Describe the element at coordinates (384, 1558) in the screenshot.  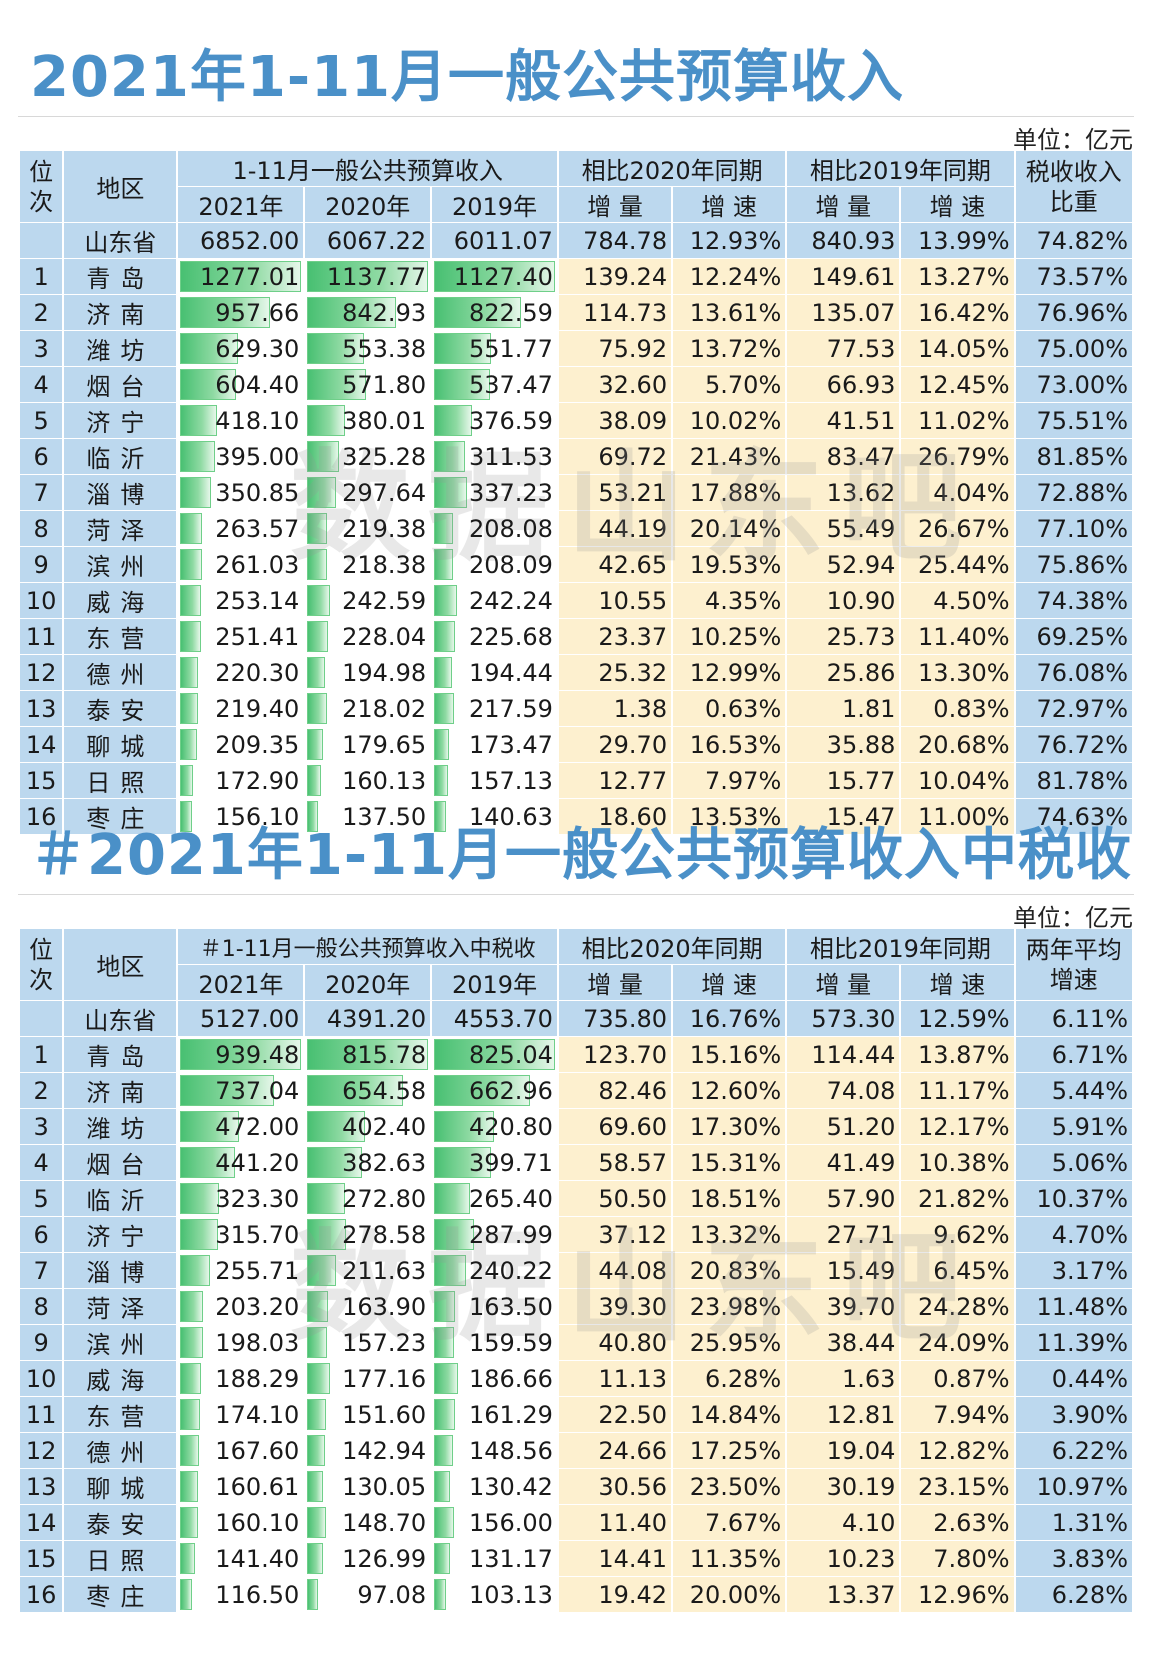
I see `value-text: 126.99` at that location.